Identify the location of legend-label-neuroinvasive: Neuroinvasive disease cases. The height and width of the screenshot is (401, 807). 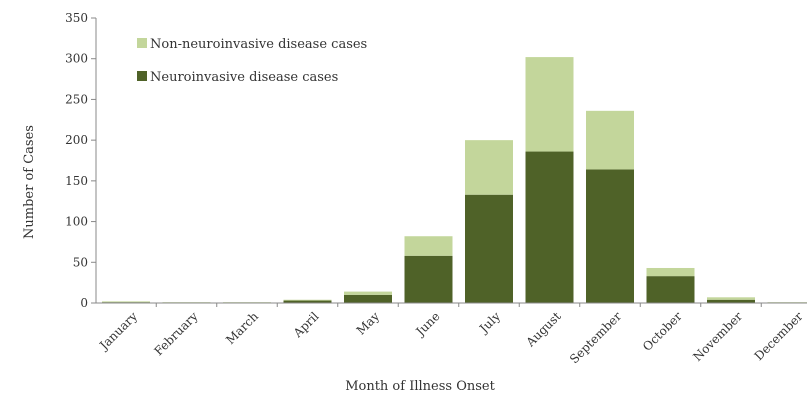
(244, 77).